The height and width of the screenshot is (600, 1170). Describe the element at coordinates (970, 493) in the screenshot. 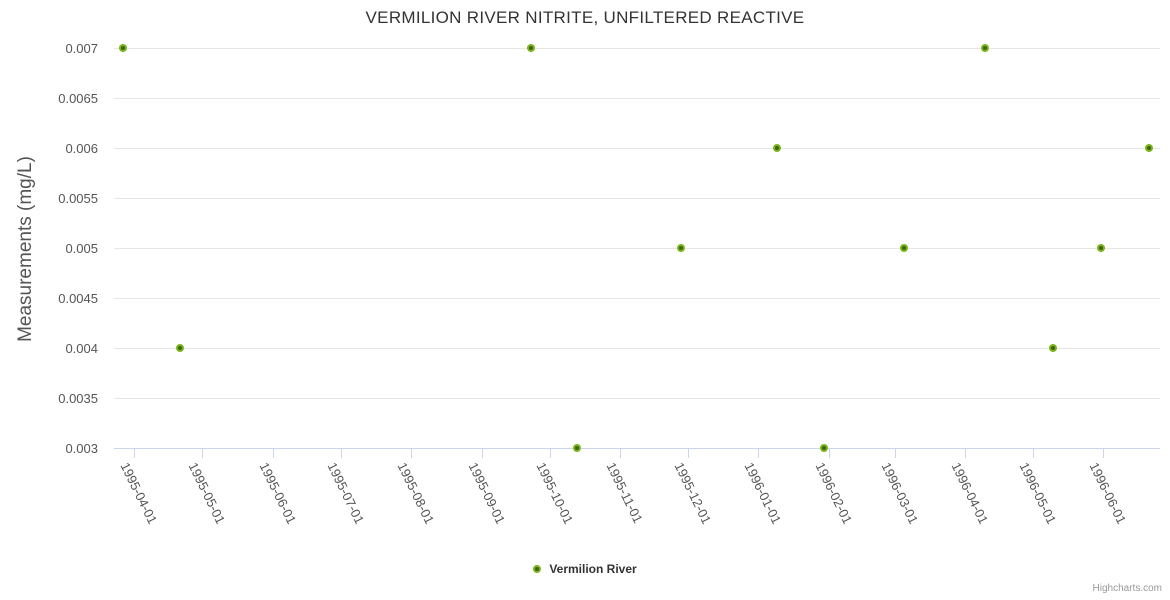

I see `x-axis-label: 1996-04-01` at that location.